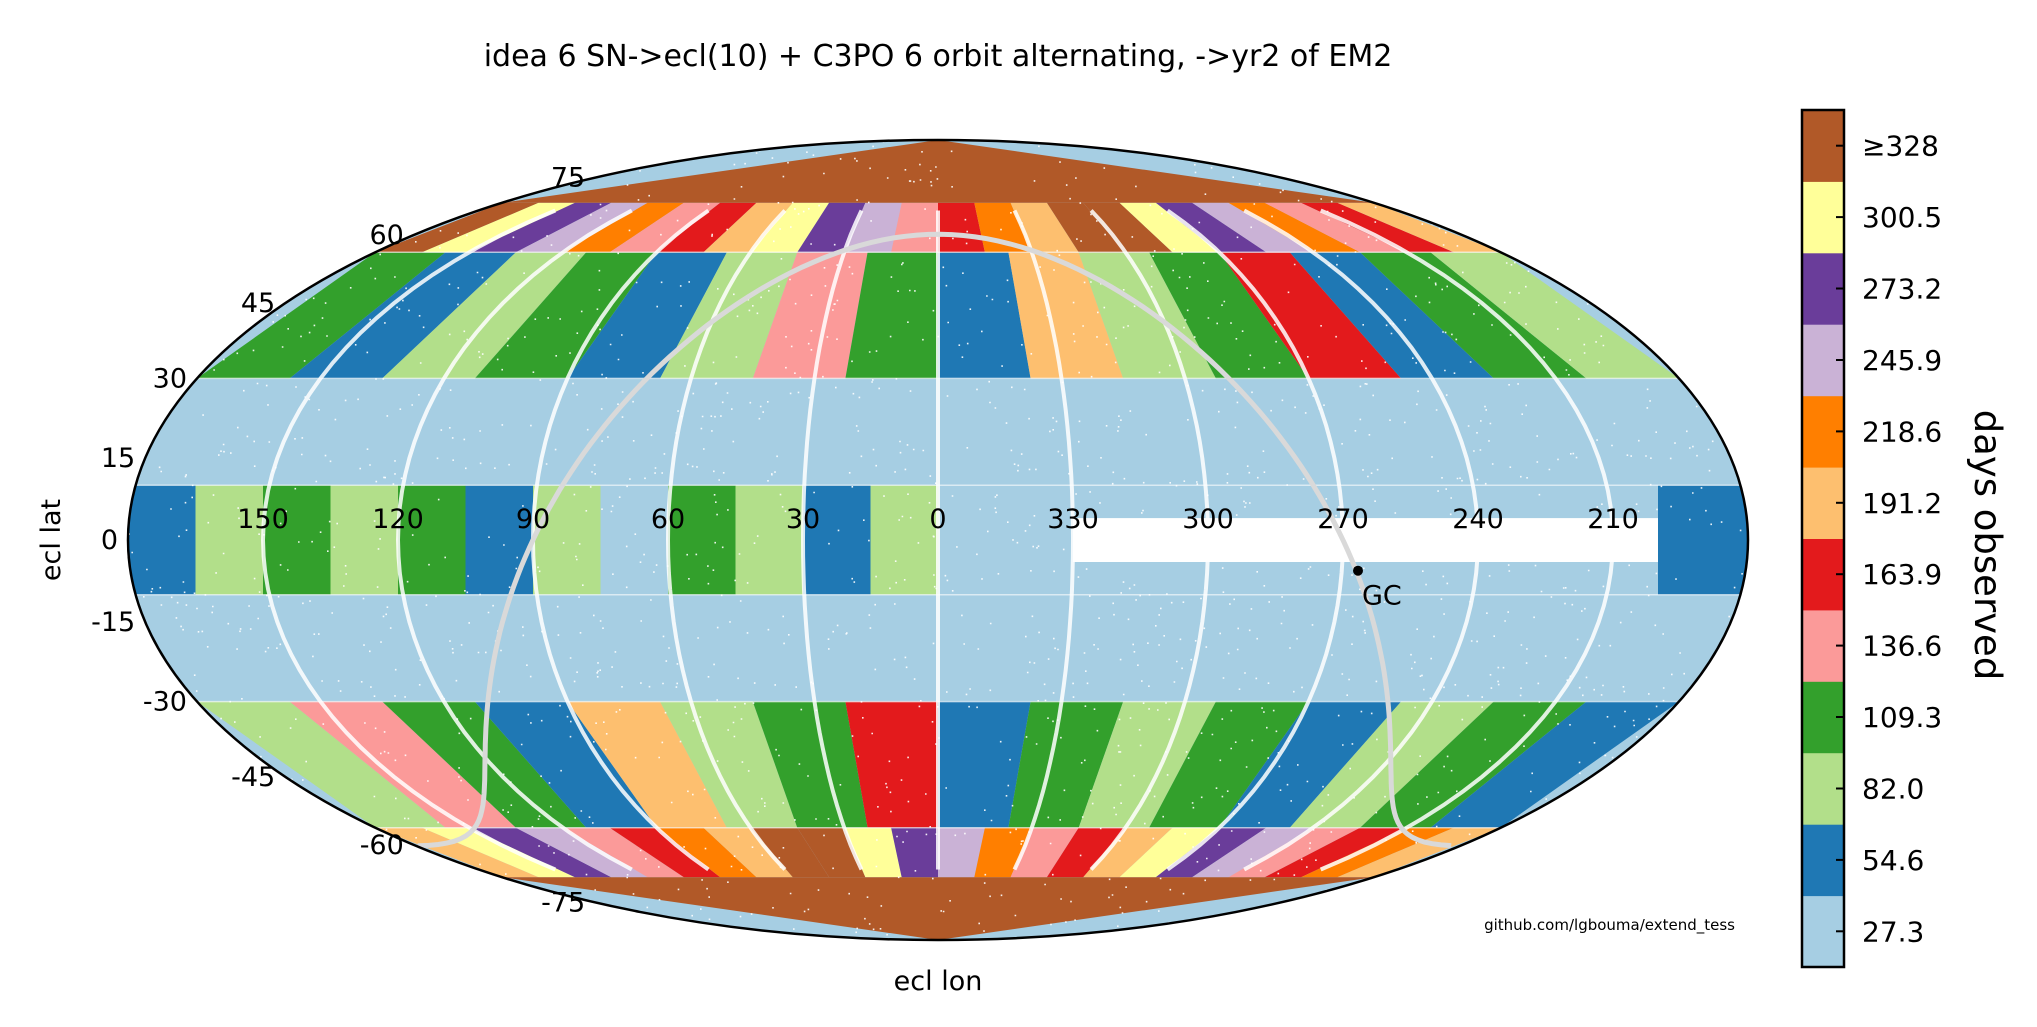 The width and height of the screenshot is (2037, 1027). I want to click on lat-tick-label: 30, so click(170, 378).